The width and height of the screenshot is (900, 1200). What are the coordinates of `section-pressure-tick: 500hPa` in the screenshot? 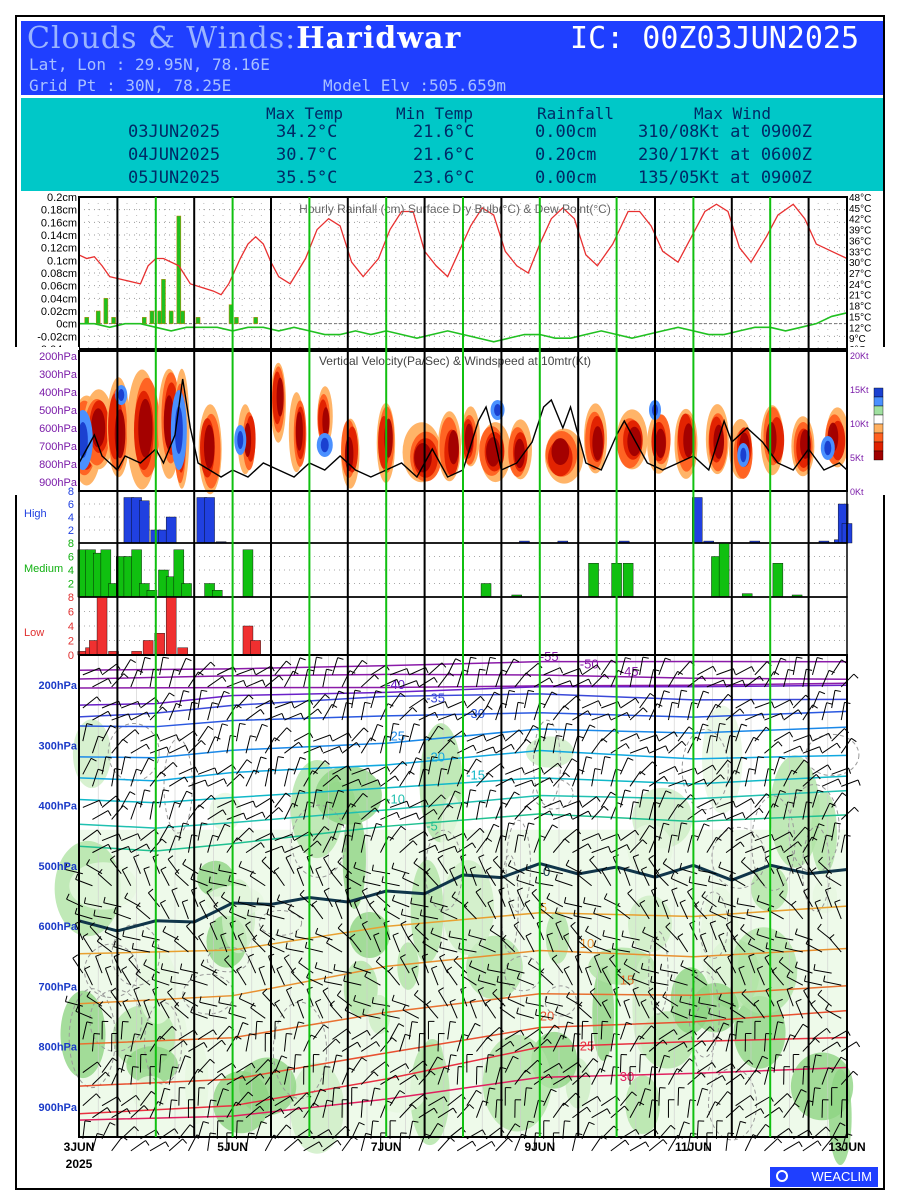 It's located at (57, 867).